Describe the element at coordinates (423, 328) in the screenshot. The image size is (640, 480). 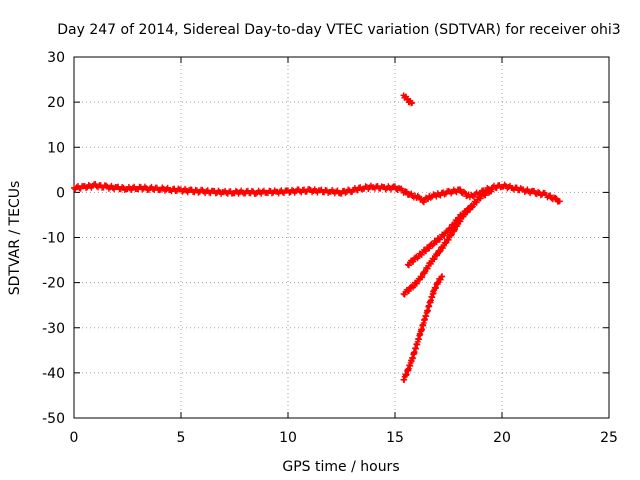
I see `series-steep-track` at that location.